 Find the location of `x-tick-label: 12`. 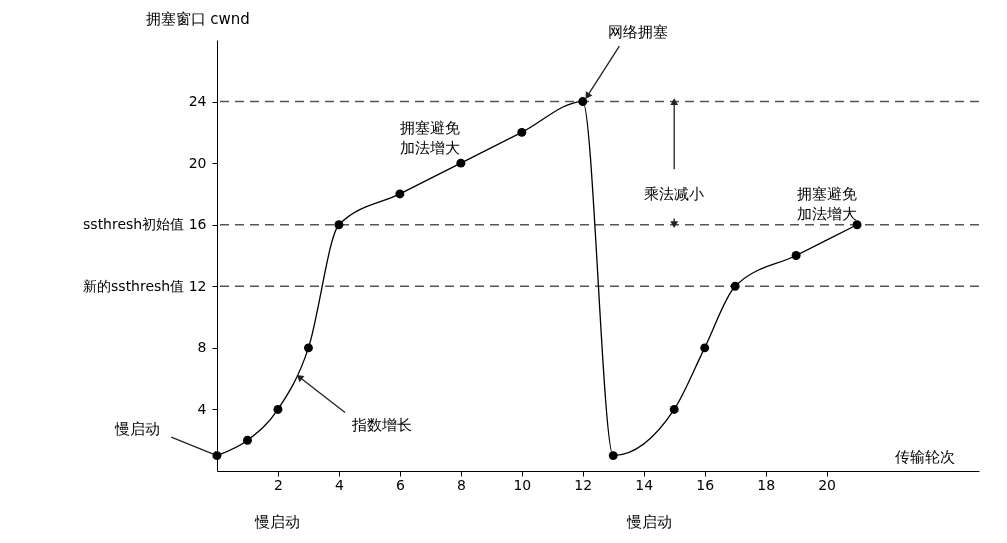

x-tick-label: 12 is located at coordinates (583, 484).